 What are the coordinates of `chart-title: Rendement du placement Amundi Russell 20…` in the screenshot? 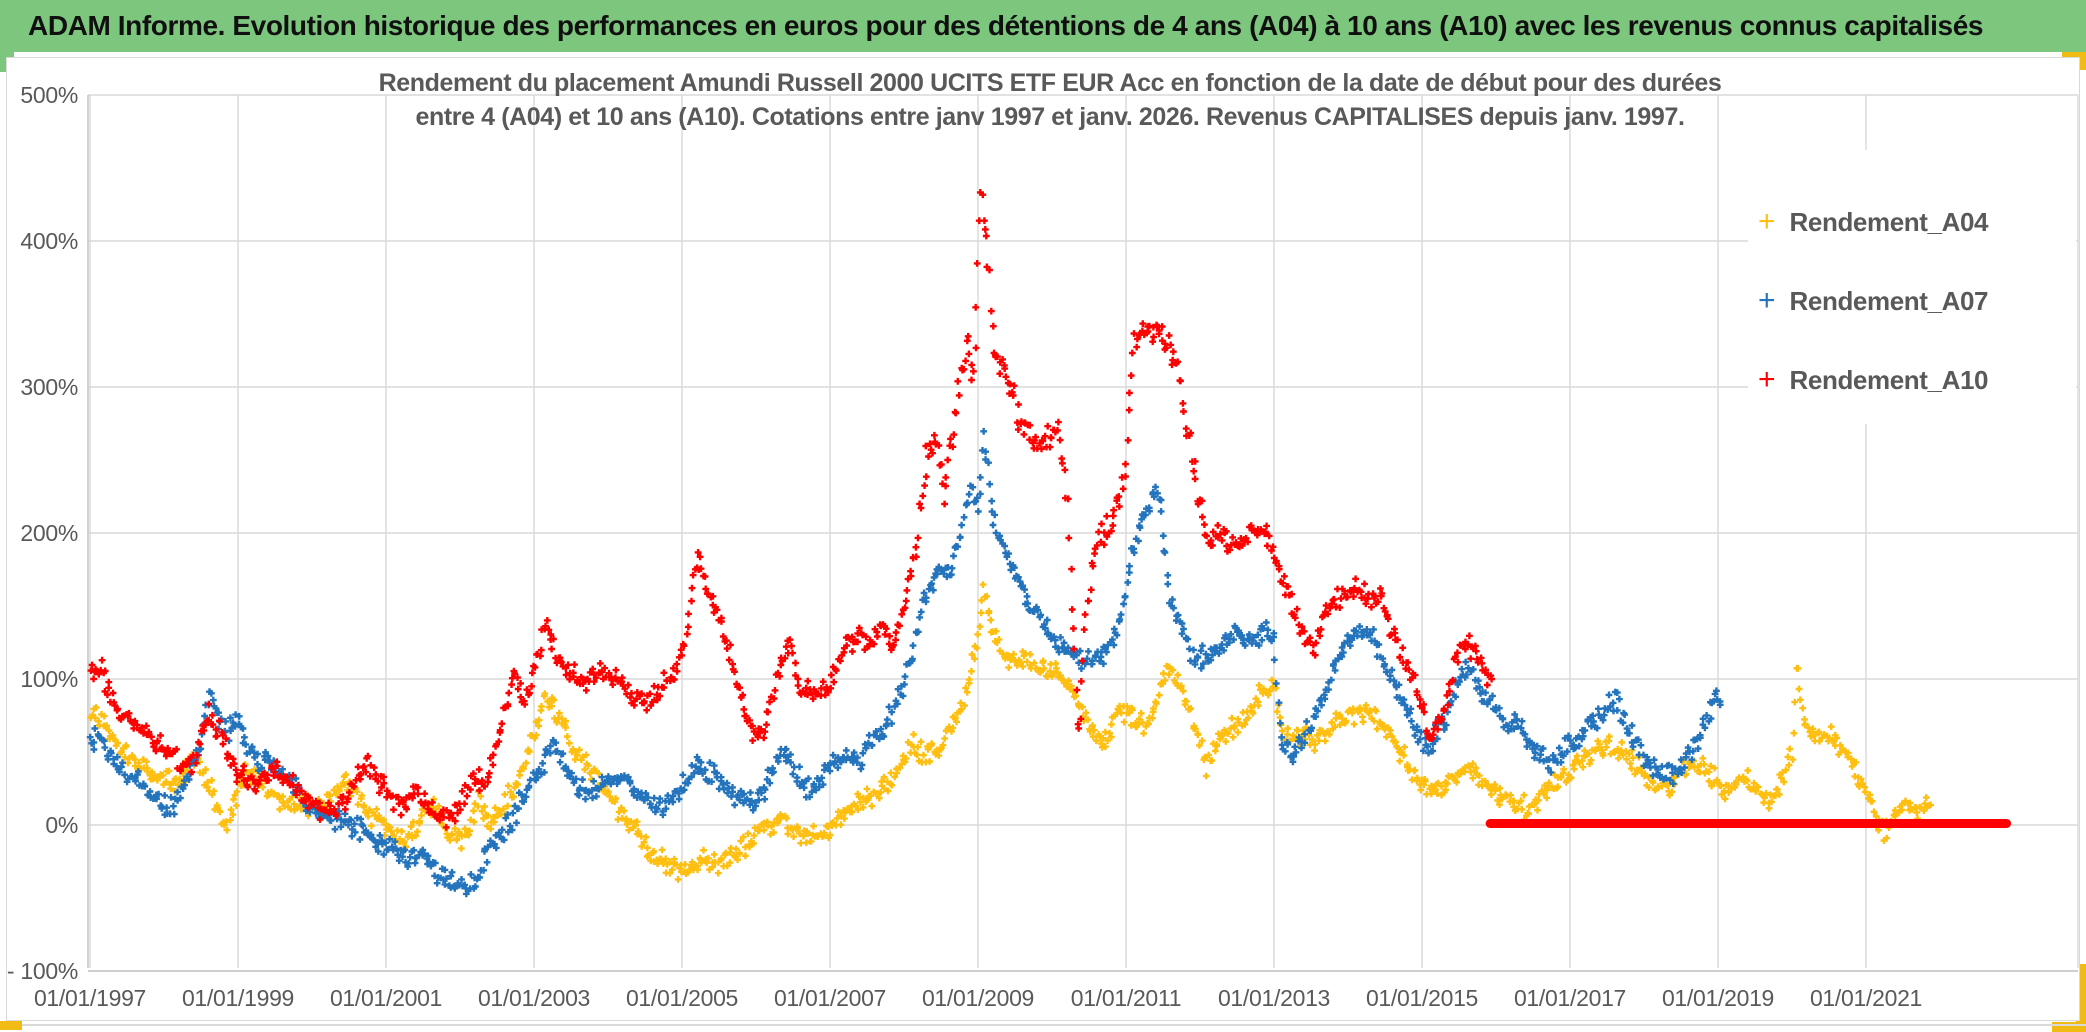 It's located at (1050, 100).